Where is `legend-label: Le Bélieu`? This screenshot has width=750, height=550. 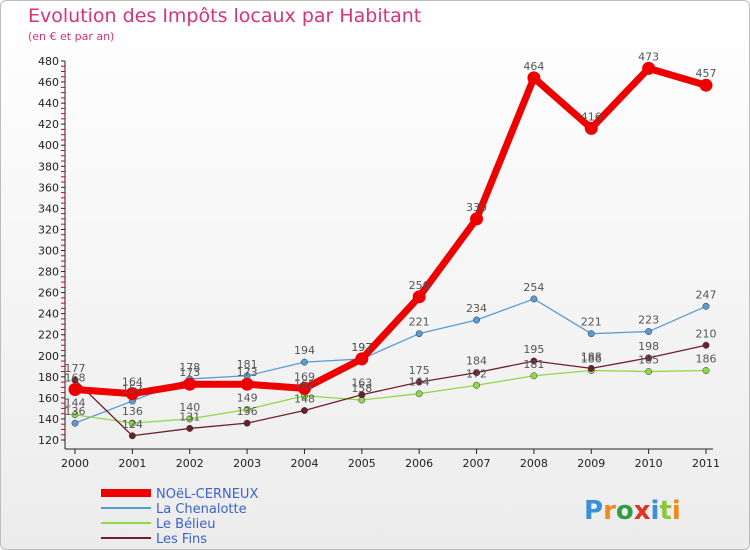
legend-label: Le Bélieu is located at coordinates (186, 524).